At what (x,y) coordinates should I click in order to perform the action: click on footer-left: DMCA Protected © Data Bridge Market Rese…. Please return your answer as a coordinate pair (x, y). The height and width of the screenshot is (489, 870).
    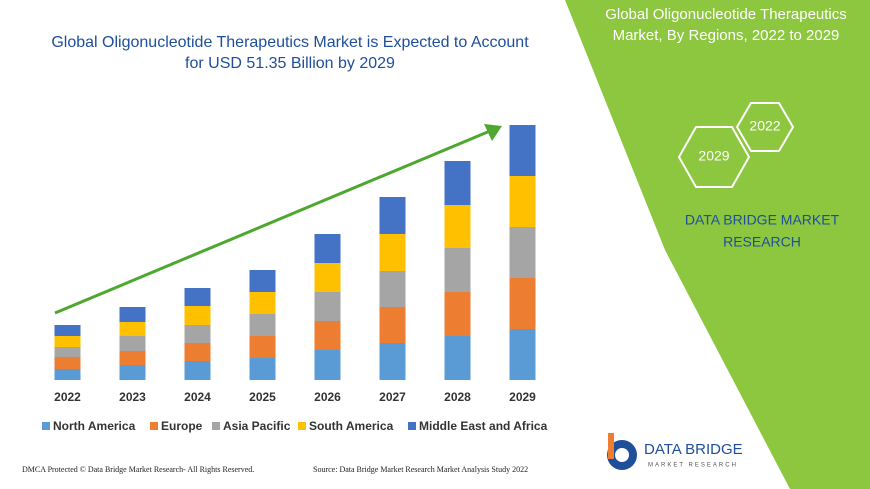
    Looking at the image, I should click on (138, 469).